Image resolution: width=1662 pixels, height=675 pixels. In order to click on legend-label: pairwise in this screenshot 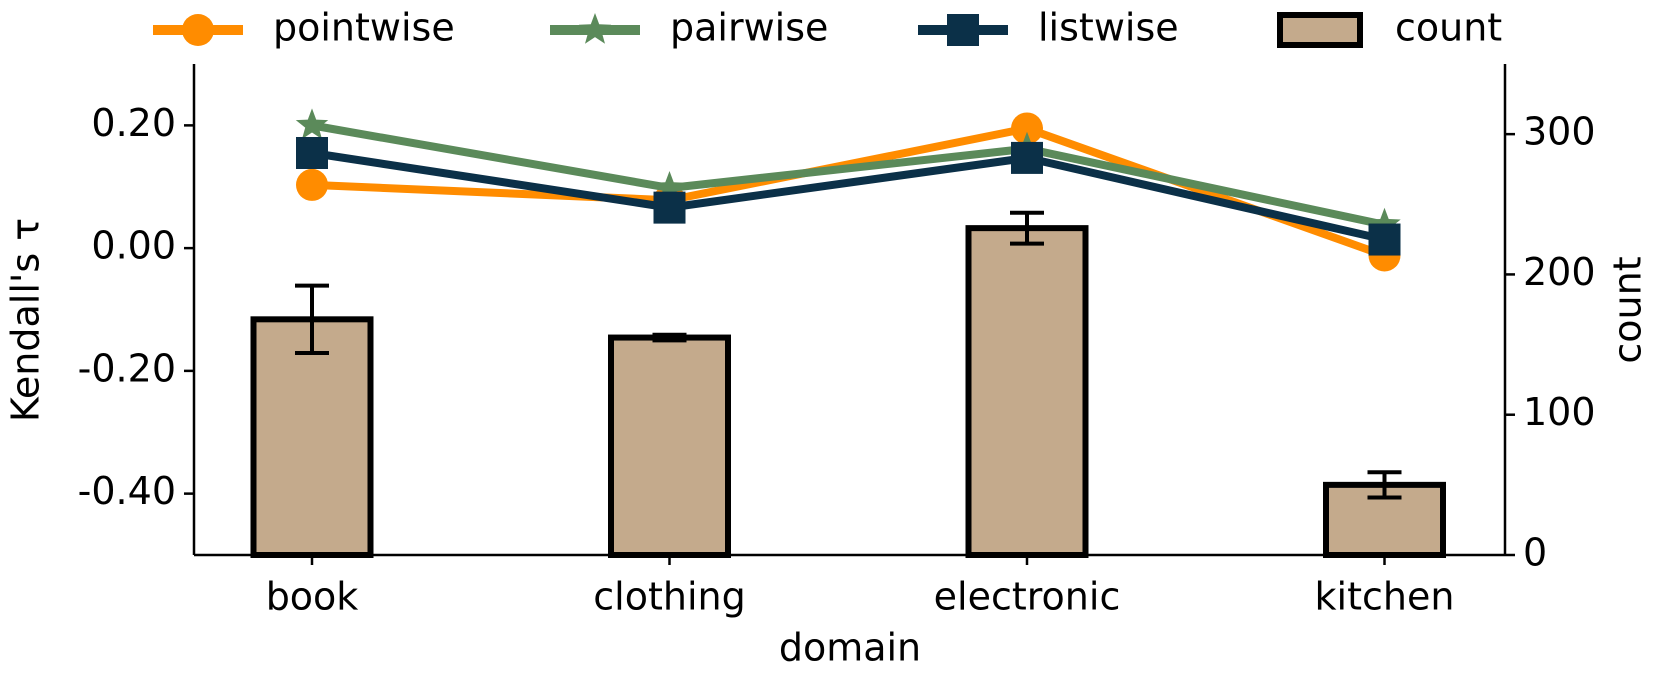, I will do `click(749, 28)`.